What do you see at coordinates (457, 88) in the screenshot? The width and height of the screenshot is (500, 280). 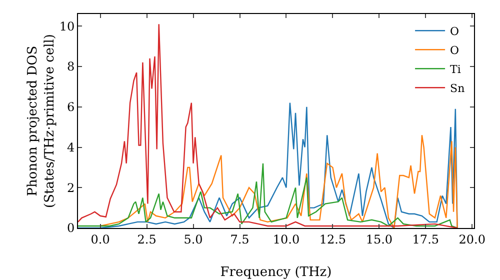 I see `legend-label: Sn` at bounding box center [457, 88].